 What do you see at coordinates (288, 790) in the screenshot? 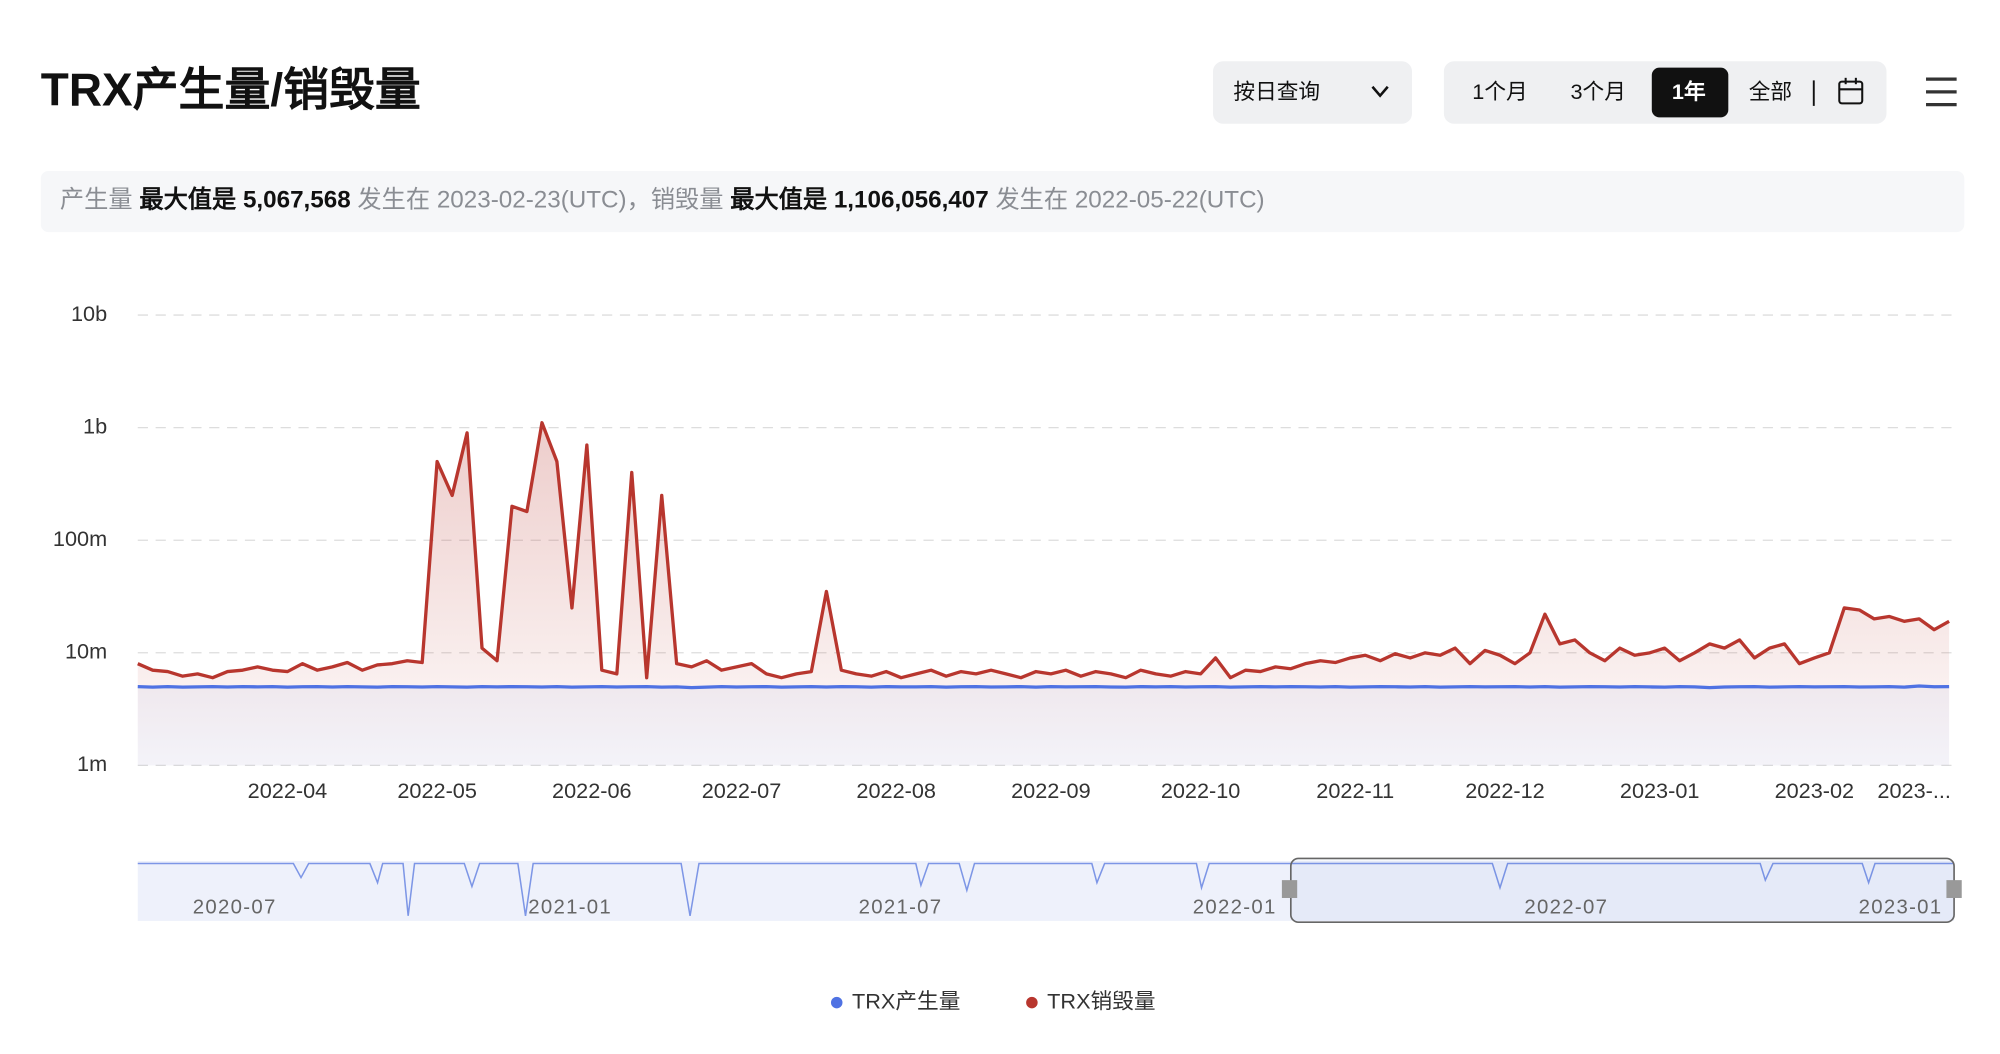
I see `x-tick-label: 2022-04` at bounding box center [288, 790].